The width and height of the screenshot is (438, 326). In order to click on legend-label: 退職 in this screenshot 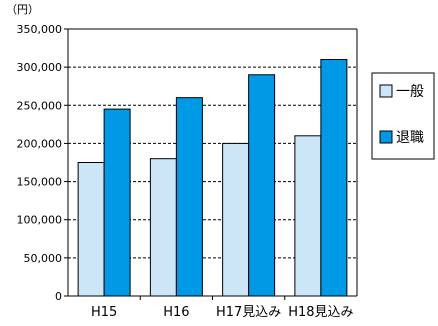, I will do `click(410, 138)`.